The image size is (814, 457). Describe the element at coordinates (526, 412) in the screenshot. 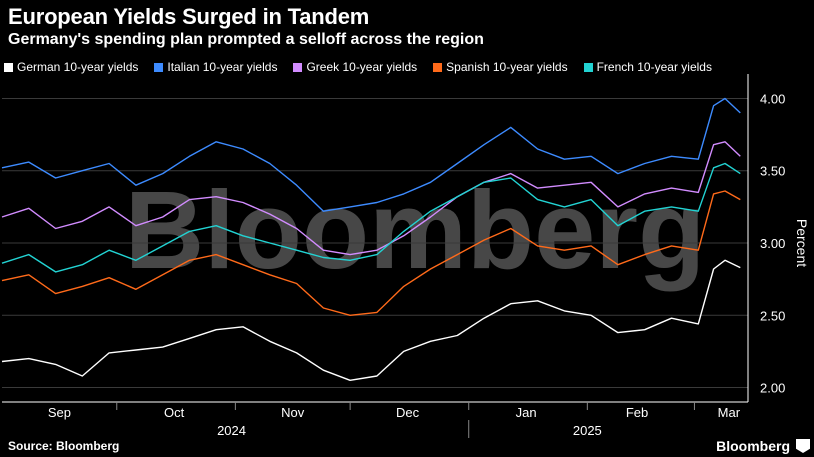

I see `x-tick-label: Jan` at that location.